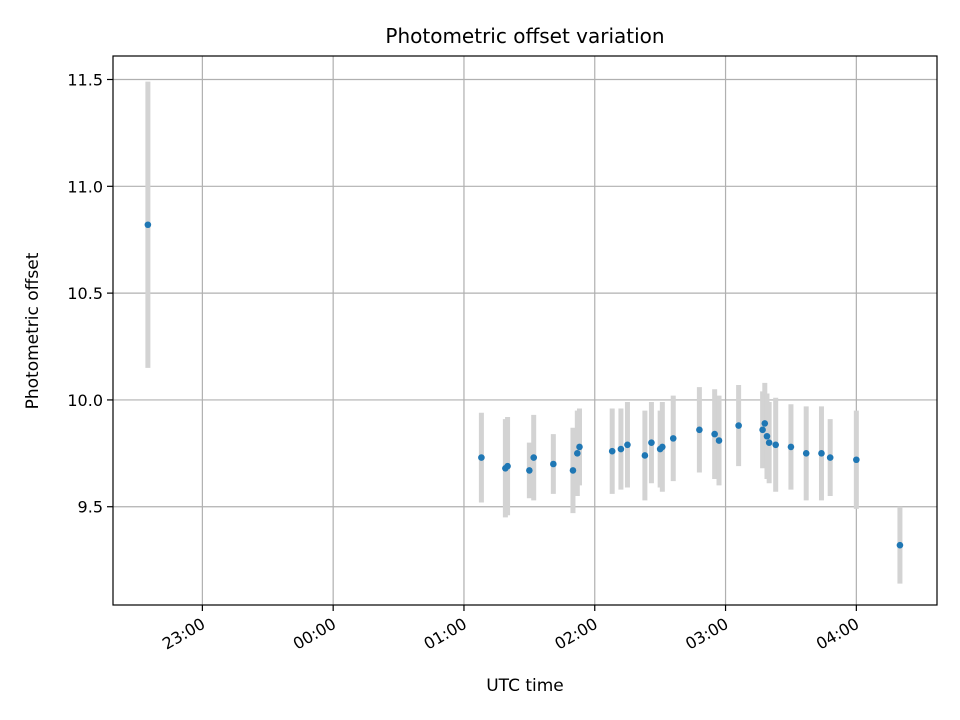 This screenshot has width=960, height=720. I want to click on y-tick-label: 10.0, so click(85, 400).